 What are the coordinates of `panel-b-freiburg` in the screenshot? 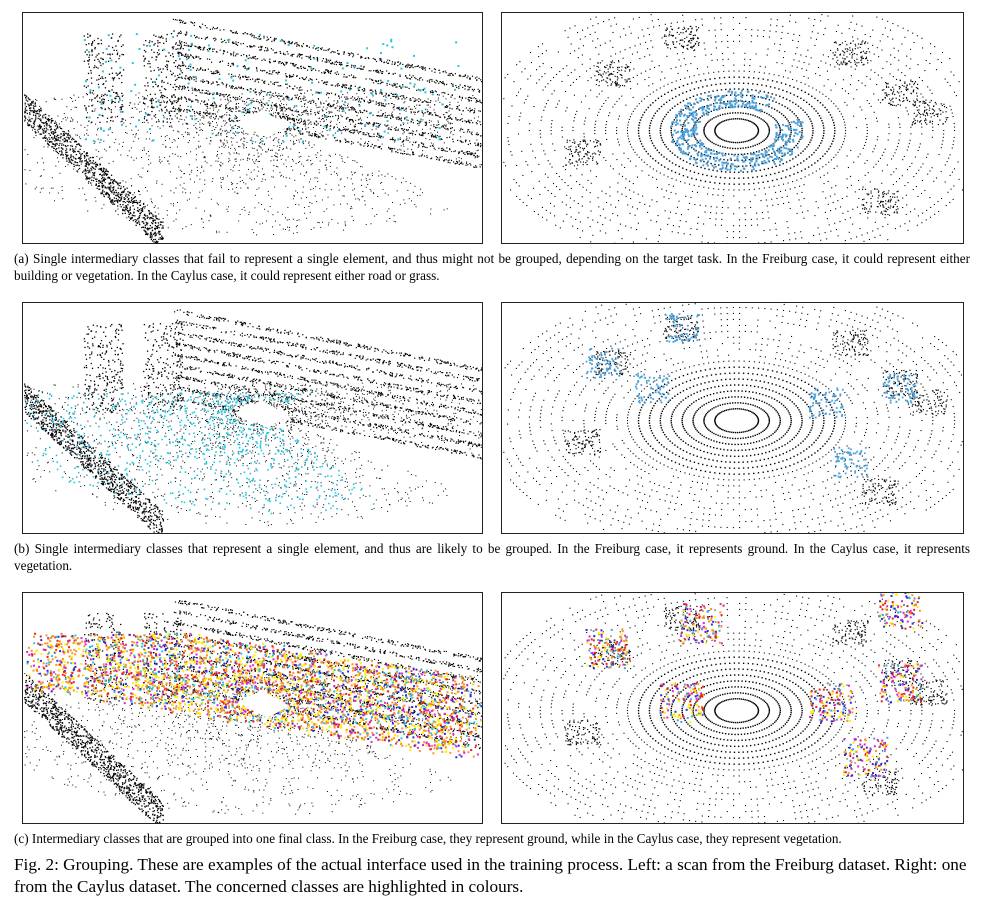 It's located at (252, 418).